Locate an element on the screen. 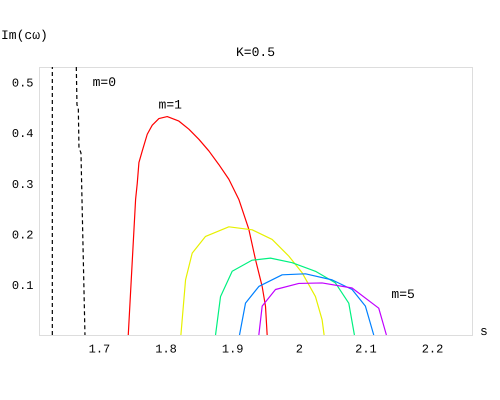 This screenshot has width=500, height=400. x-axis-title: s is located at coordinates (484, 331).